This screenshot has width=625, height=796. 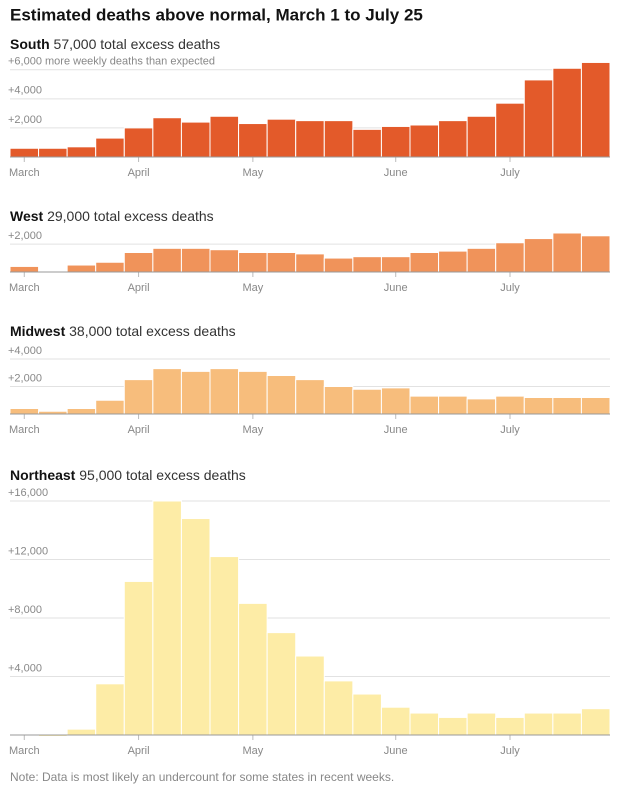 What do you see at coordinates (152, 331) in the screenshot?
I see `region-subtitle: 38,000 total excess deaths` at bounding box center [152, 331].